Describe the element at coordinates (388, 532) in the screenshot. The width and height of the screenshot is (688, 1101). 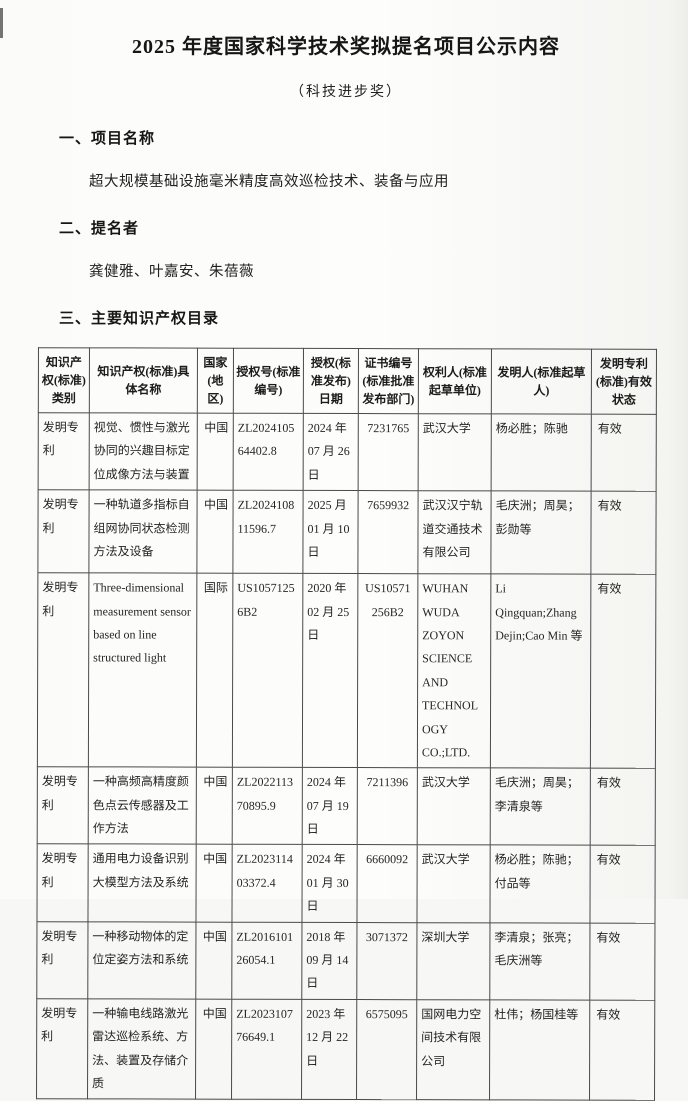
I see `table-cell: 7659932` at that location.